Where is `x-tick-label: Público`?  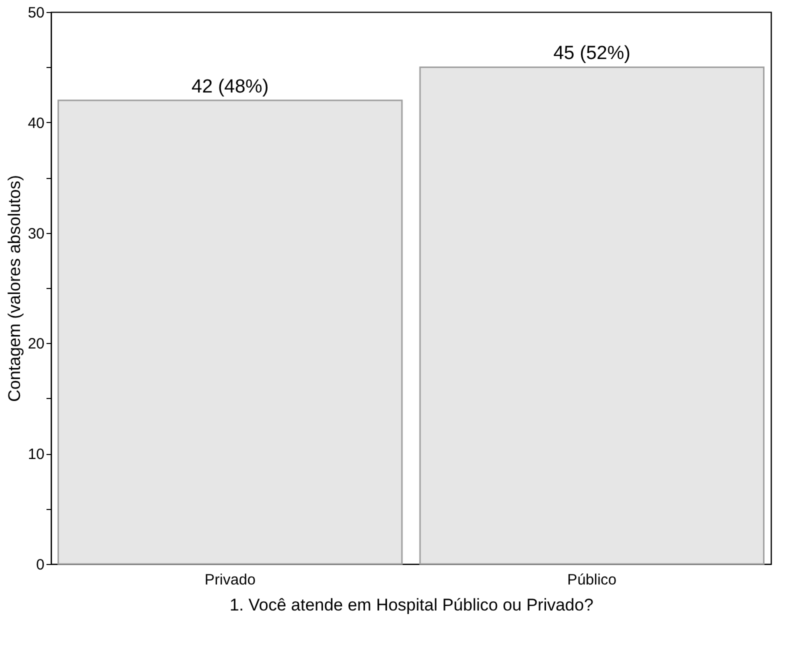 x-tick-label: Público is located at coordinates (592, 580).